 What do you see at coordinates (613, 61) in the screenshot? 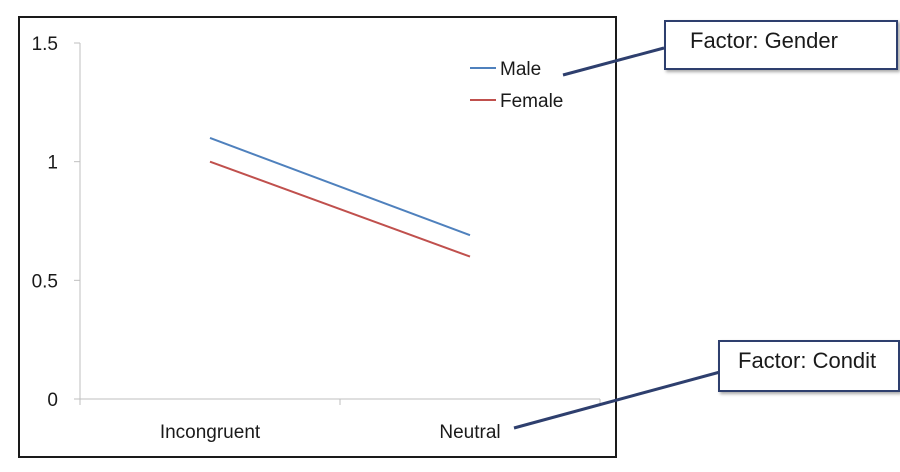
I see `gender-callout-connector` at bounding box center [613, 61].